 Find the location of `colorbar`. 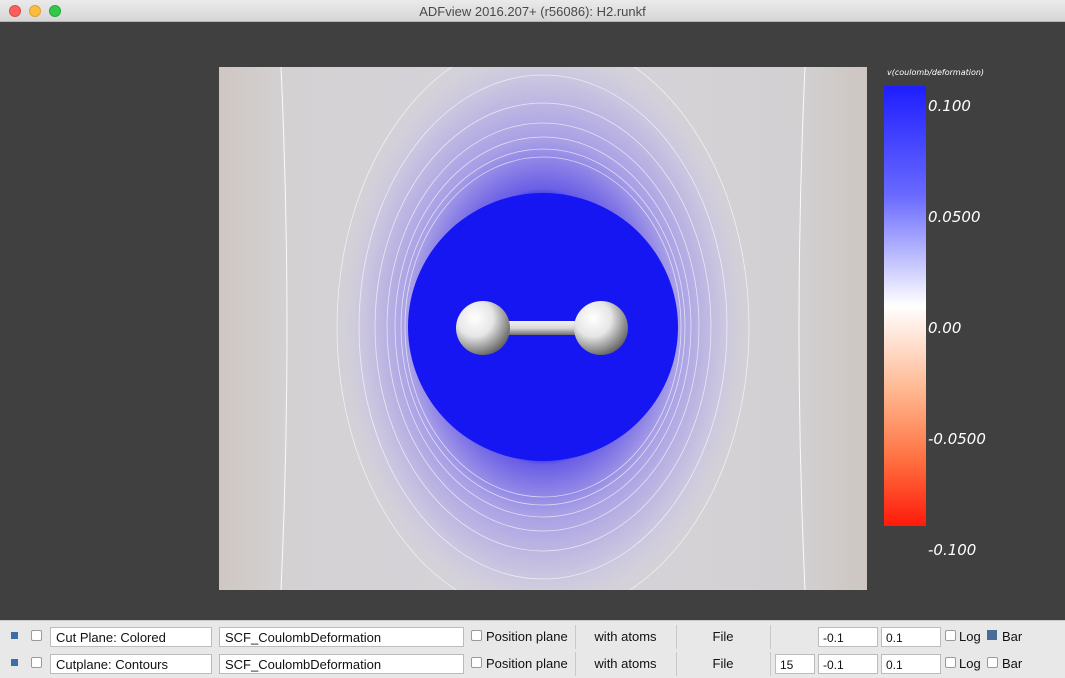

colorbar is located at coordinates (905, 306).